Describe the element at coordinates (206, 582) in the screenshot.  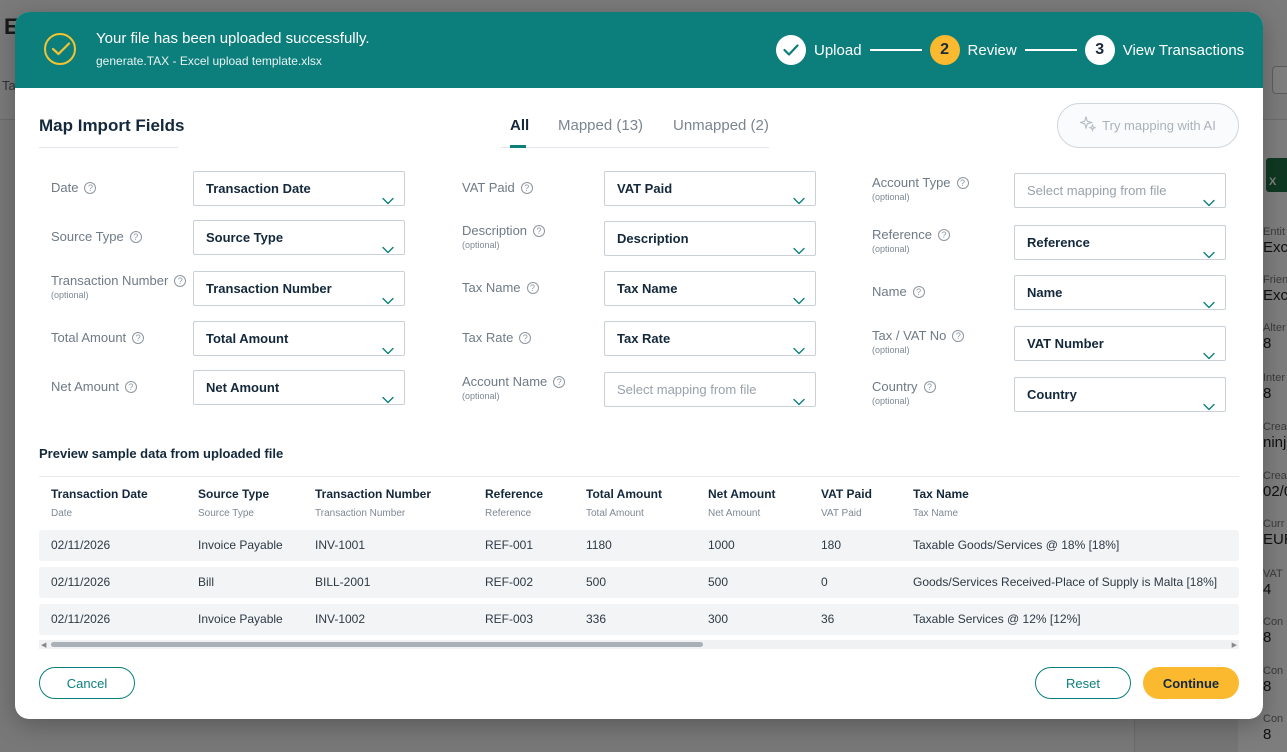
I see `table-cell: Bill` at that location.